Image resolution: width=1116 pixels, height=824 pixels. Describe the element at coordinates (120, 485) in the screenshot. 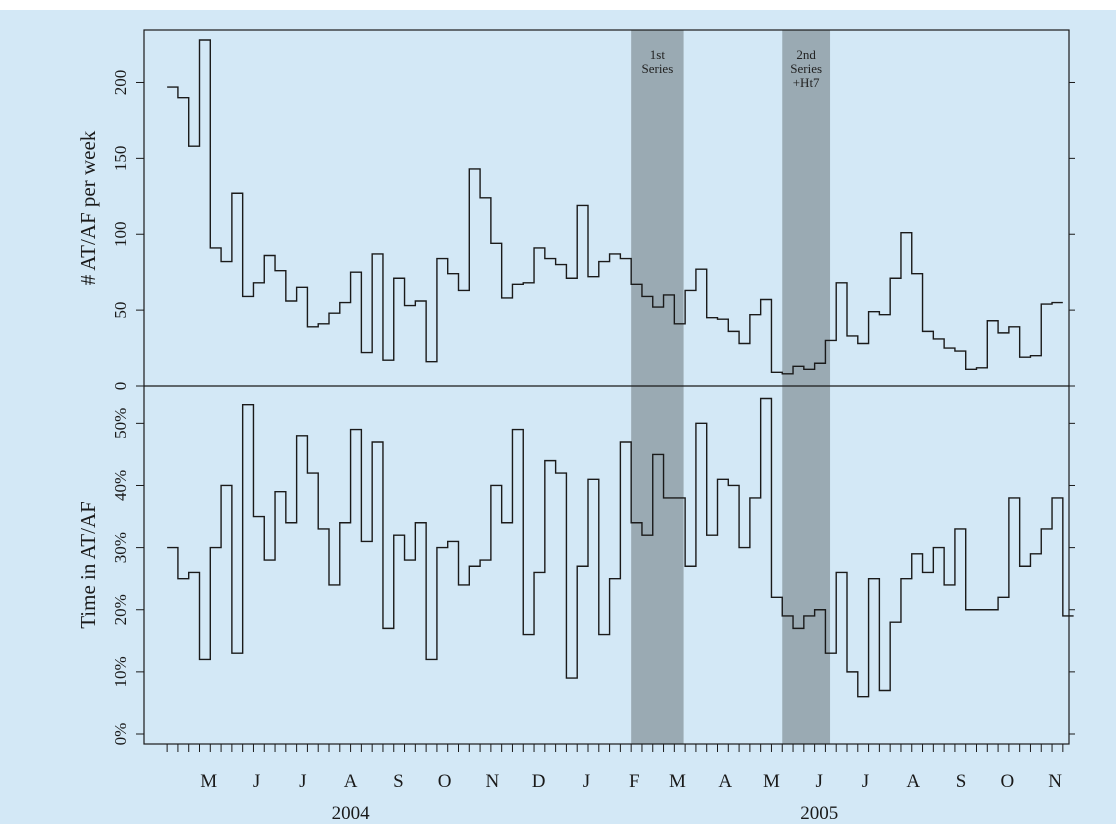

I see `bottom-y-tick-label: 40%` at that location.